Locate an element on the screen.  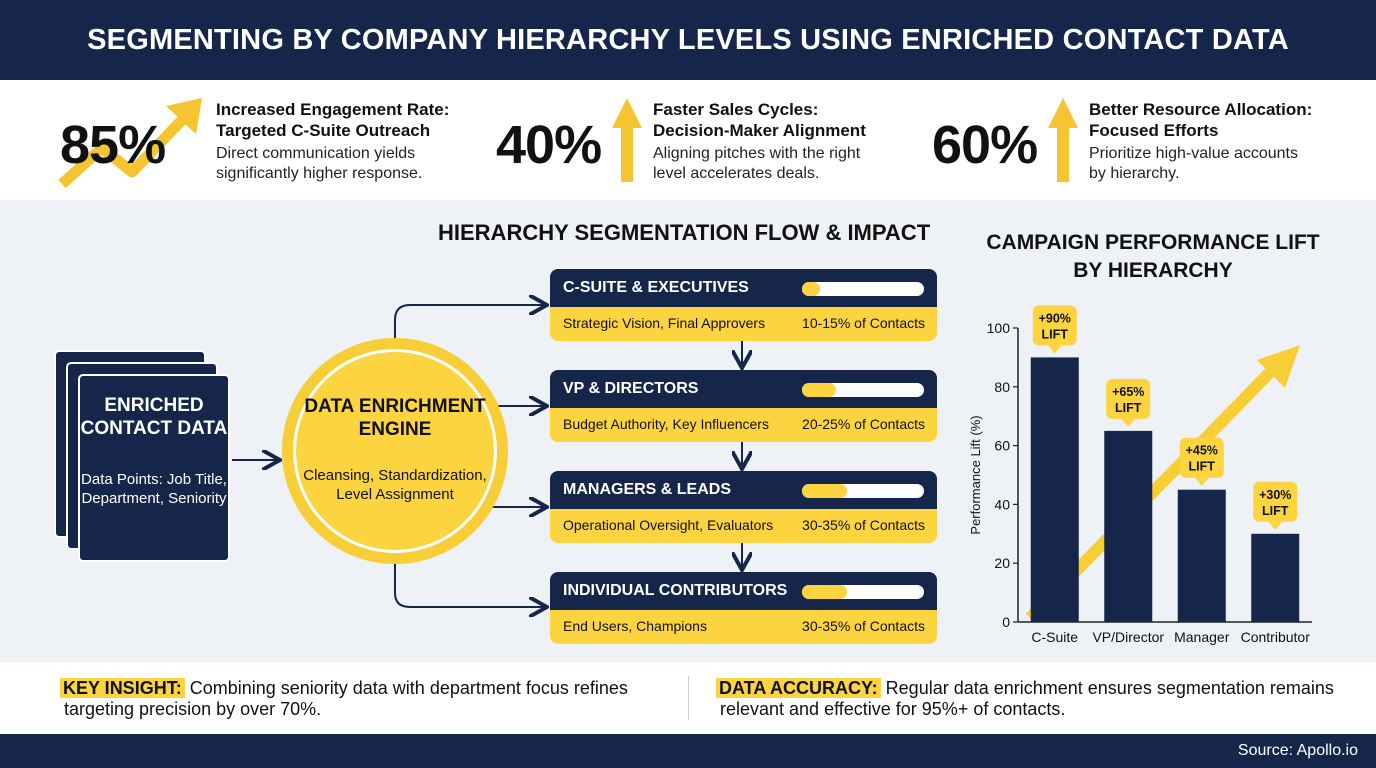
data-label: +30% is located at coordinates (1275, 495).